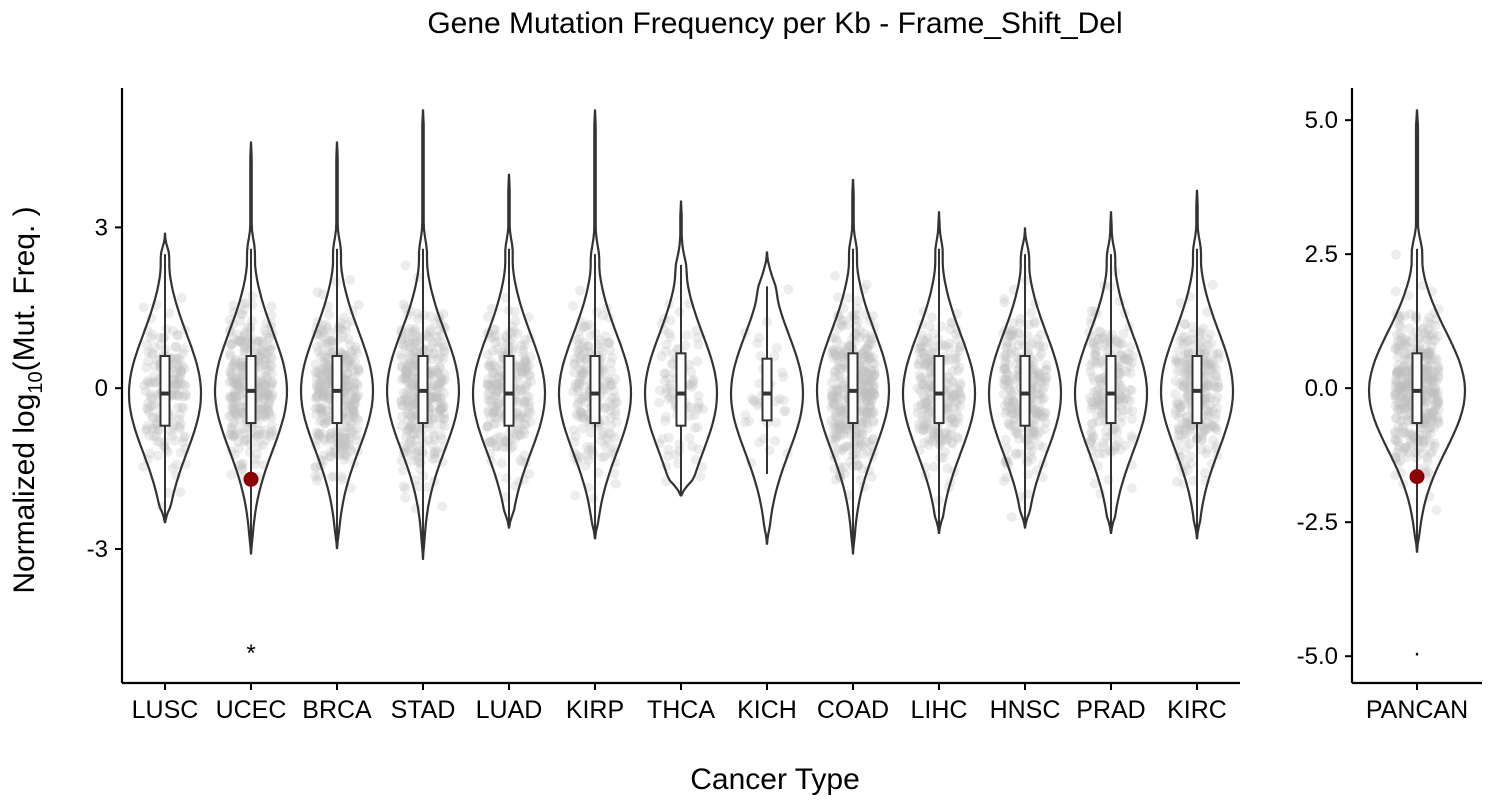  I want to click on violin-brca, so click(337, 345).